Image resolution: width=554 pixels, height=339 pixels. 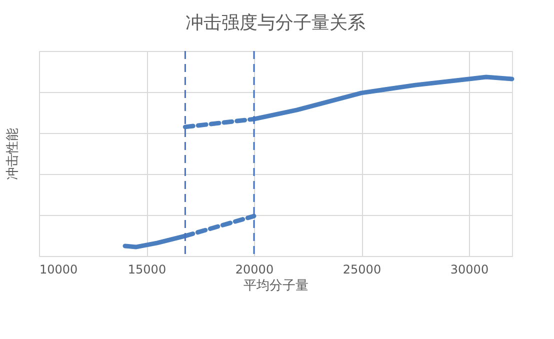 I want to click on x-tick-label: 10000, so click(x=59, y=269).